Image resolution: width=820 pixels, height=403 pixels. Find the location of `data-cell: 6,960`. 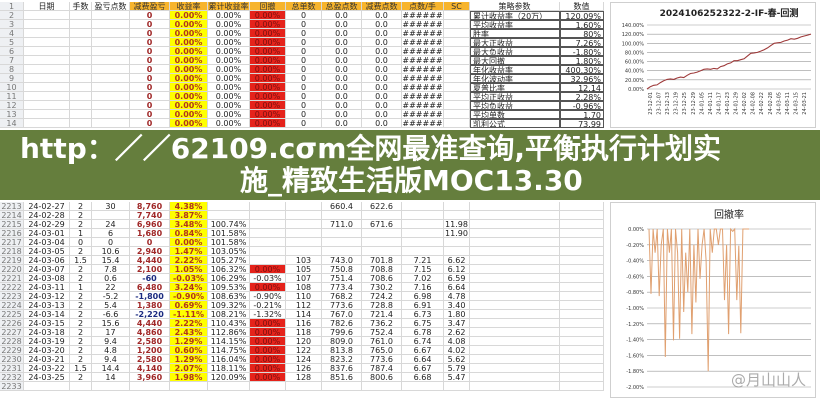

data-cell: 6,960 is located at coordinates (150, 224).